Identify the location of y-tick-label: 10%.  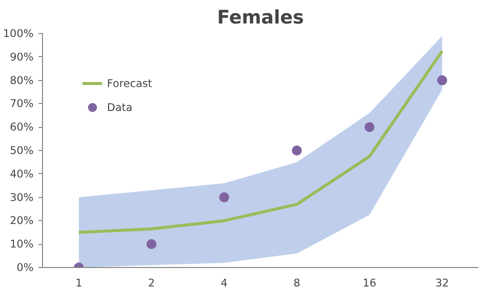
(22, 244).